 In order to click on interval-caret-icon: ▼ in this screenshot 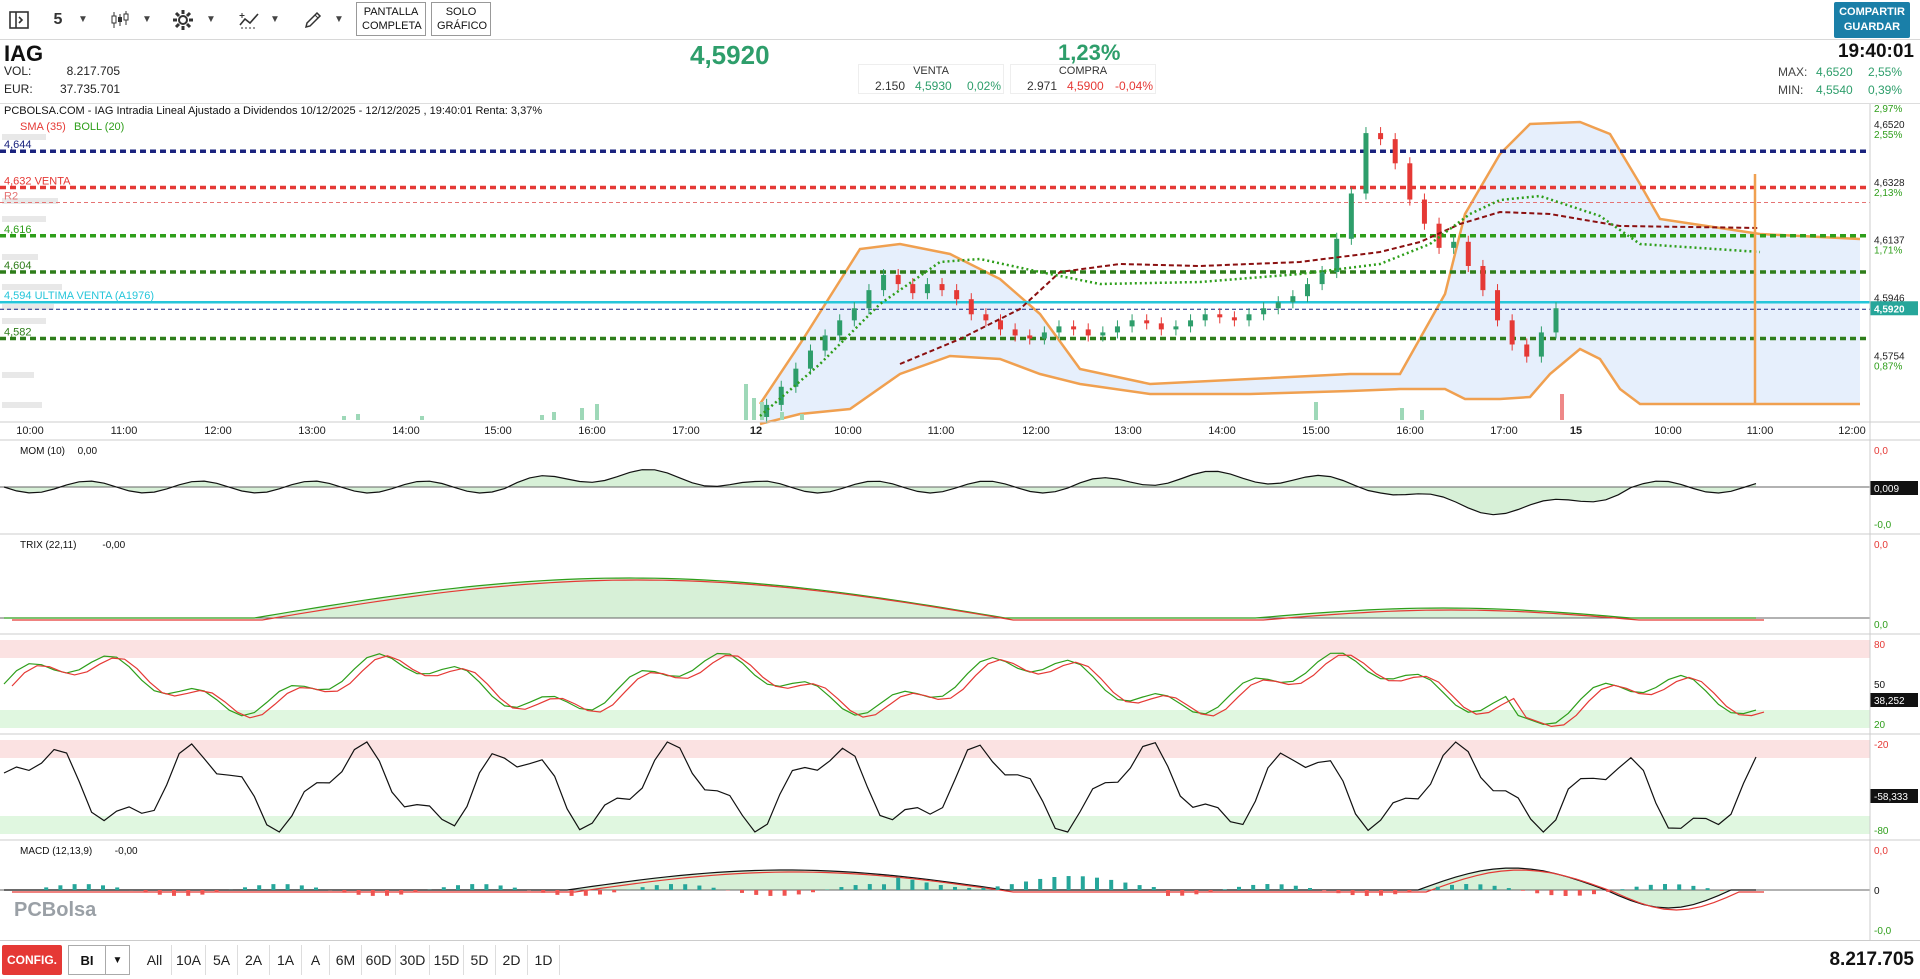, I will do `click(83, 19)`.